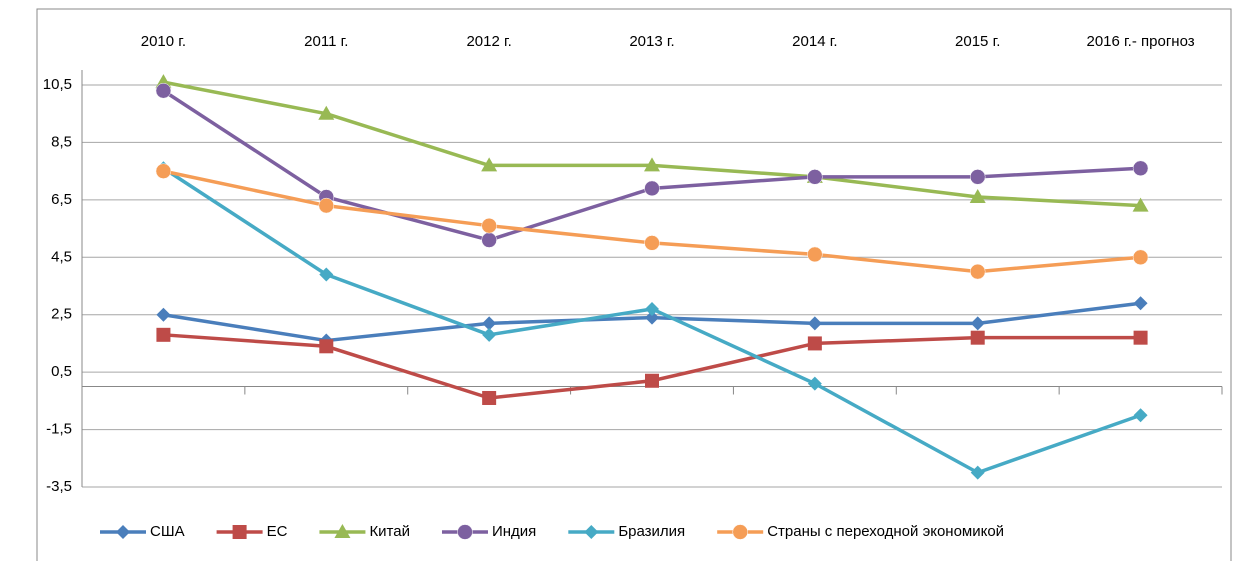 This screenshot has width=1234, height=561. I want to click on y-tick-label: 0,5, so click(61, 371).